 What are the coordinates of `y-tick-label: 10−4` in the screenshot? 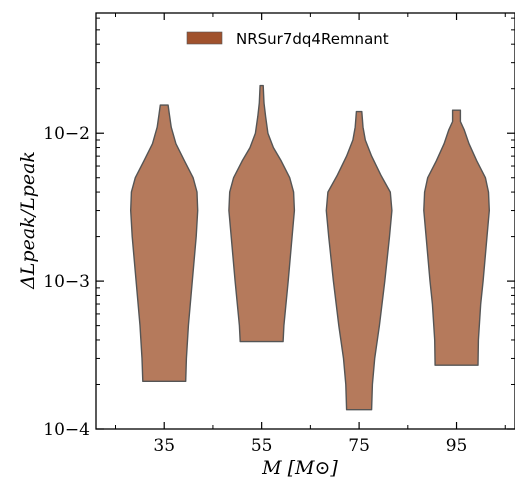 It's located at (66, 430).